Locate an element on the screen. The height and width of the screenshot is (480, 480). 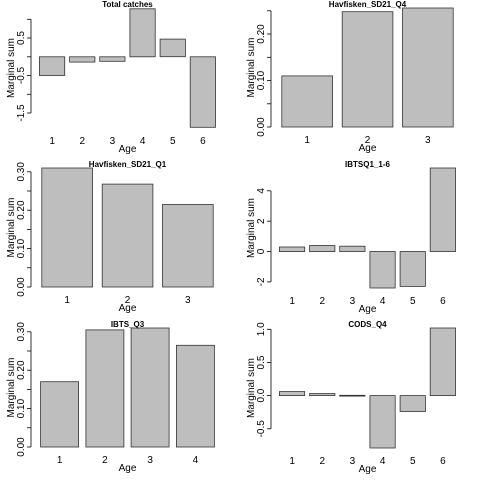
chart-panel-4: 1 2 3 4 5 6 -2 0 2 4 IBTSQ1_1-6 Age Marginal sum is located at coordinates (351, 237).